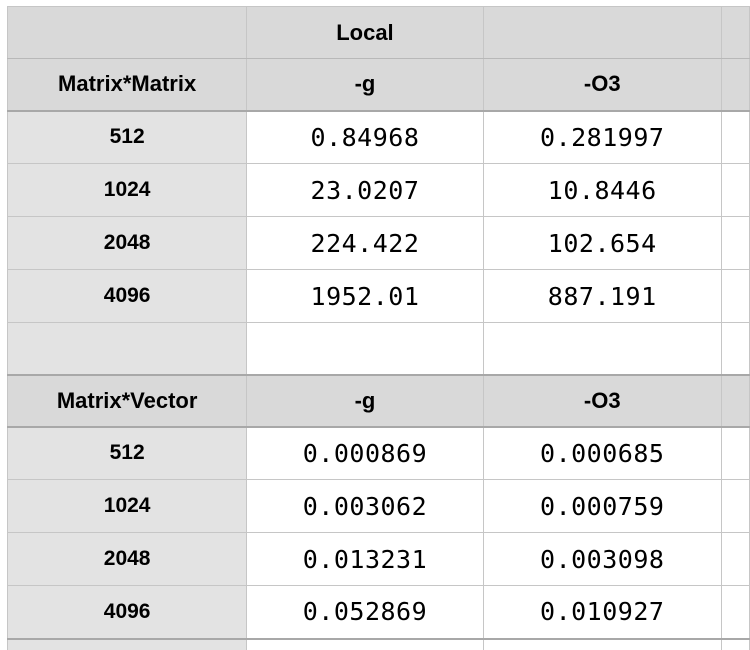 The image size is (750, 650). Describe the element at coordinates (127, 32) in the screenshot. I see `header-cell-corner` at that location.